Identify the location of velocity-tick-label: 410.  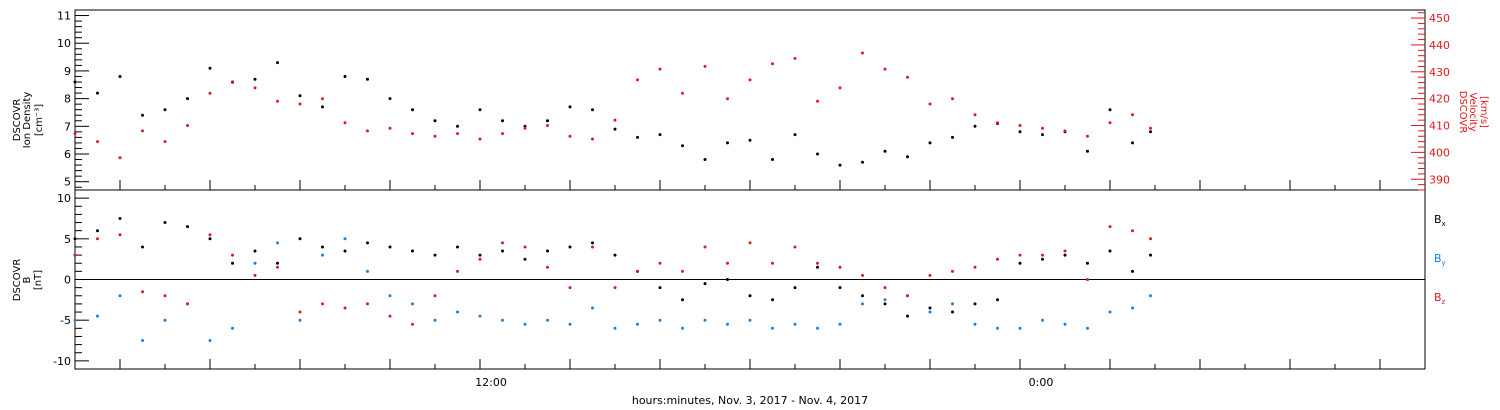
(1439, 126).